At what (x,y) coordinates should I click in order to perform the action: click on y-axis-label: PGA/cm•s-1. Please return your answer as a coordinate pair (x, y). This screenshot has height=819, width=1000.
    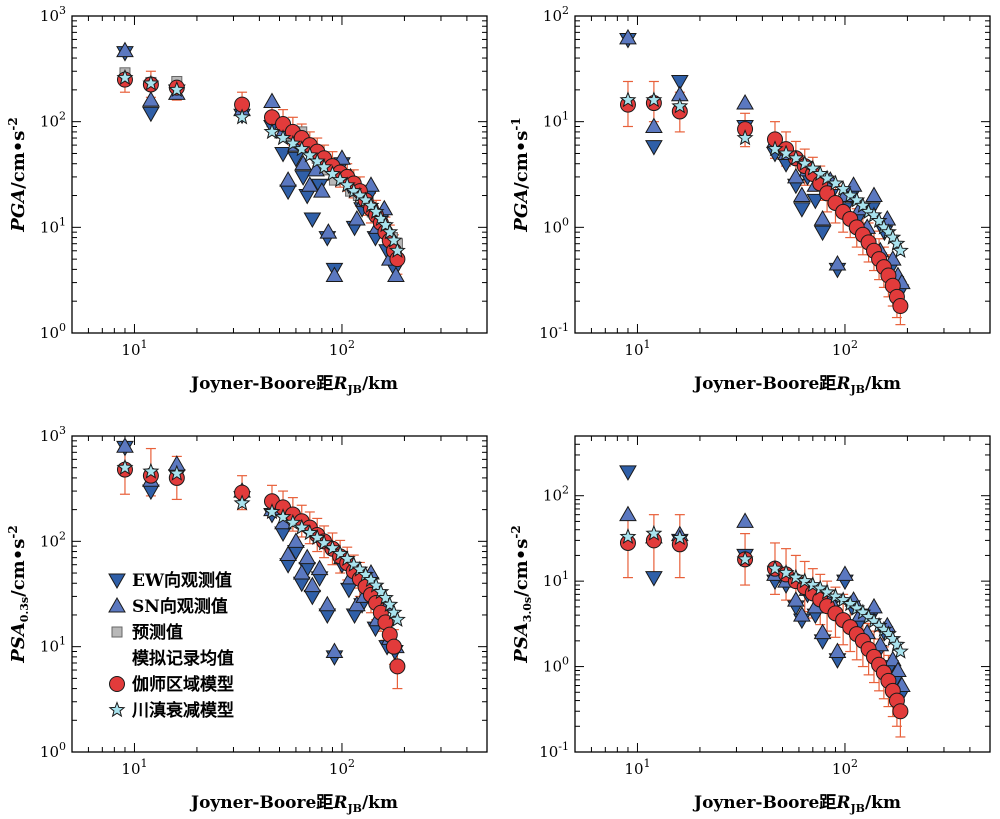
    Looking at the image, I should click on (520, 174).